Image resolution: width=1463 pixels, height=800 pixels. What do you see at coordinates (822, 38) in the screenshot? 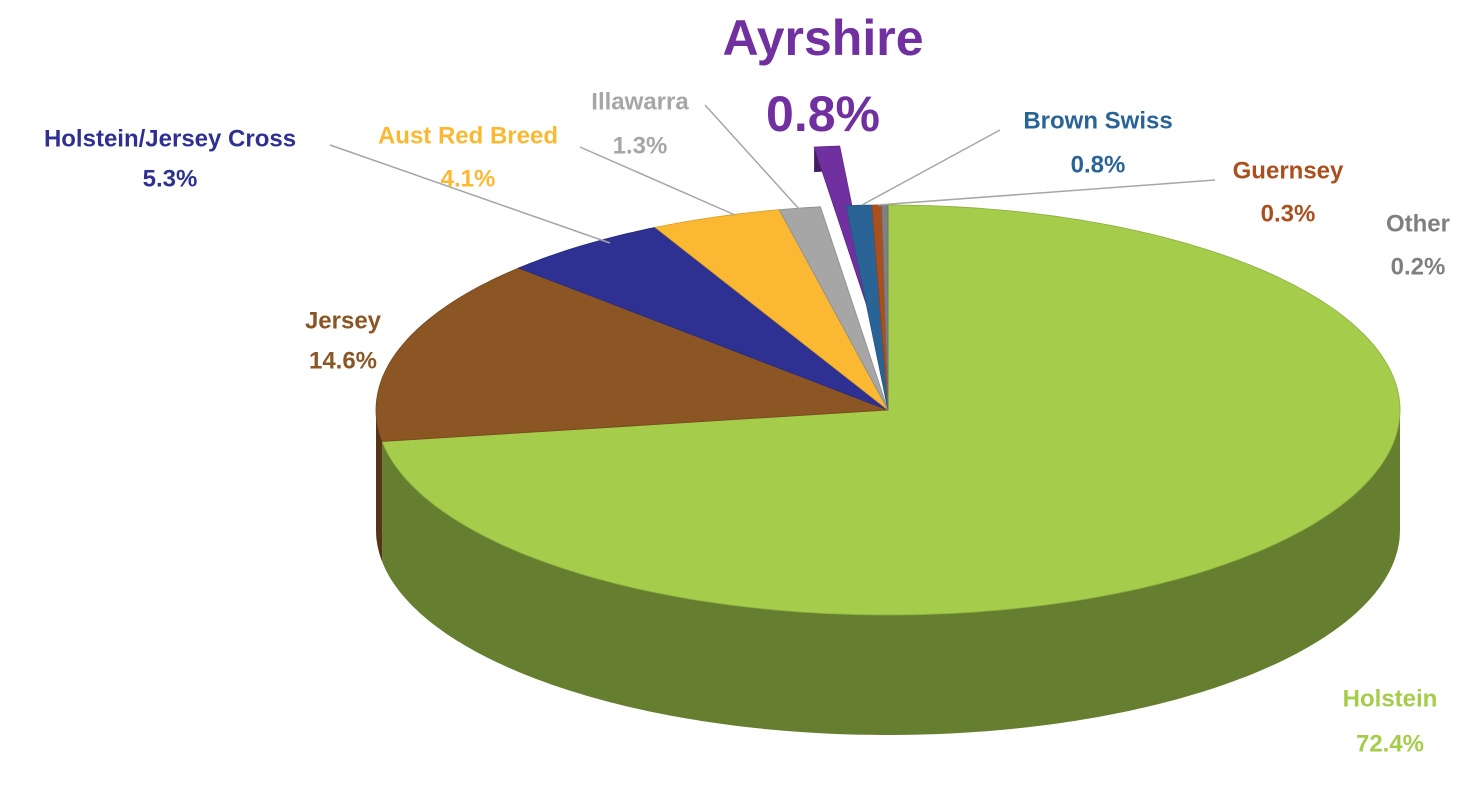
I see `slice-label: Ayrshire` at bounding box center [822, 38].